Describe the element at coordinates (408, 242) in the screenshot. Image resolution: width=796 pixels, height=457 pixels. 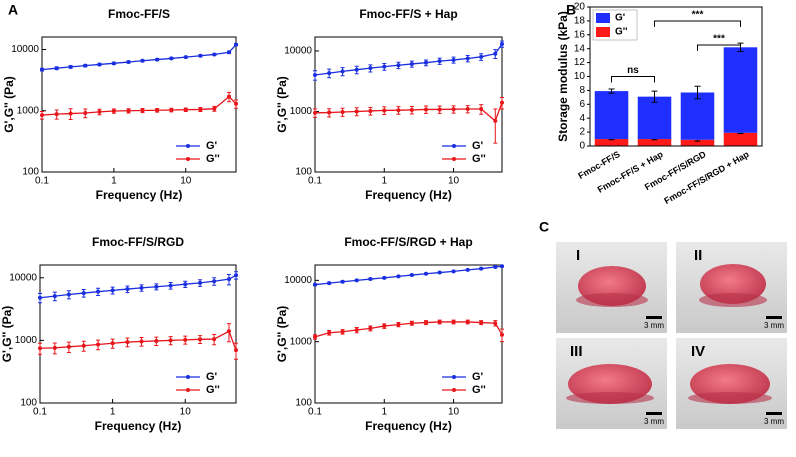
I see `chart-title: Fmoc-FF/S/RGD + Hap` at that location.